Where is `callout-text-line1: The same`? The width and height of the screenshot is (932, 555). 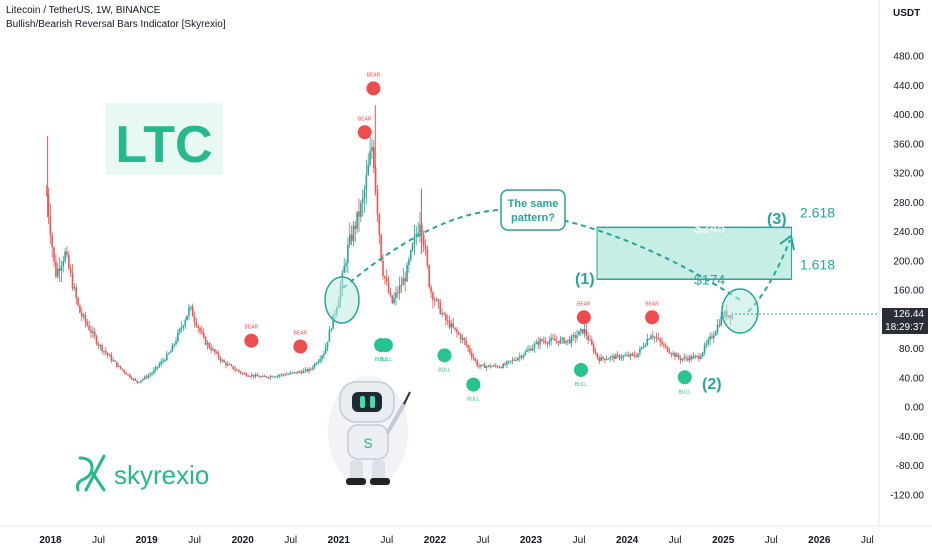 callout-text-line1: The same is located at coordinates (533, 204).